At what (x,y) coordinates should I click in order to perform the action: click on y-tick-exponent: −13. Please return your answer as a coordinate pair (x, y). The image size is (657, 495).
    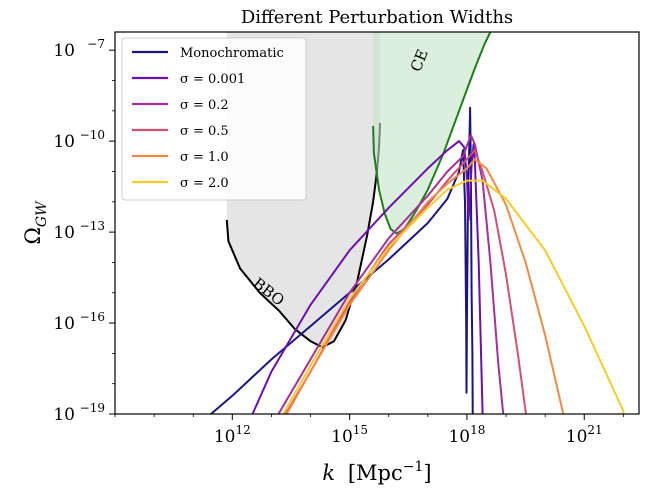
    Looking at the image, I should click on (92, 226).